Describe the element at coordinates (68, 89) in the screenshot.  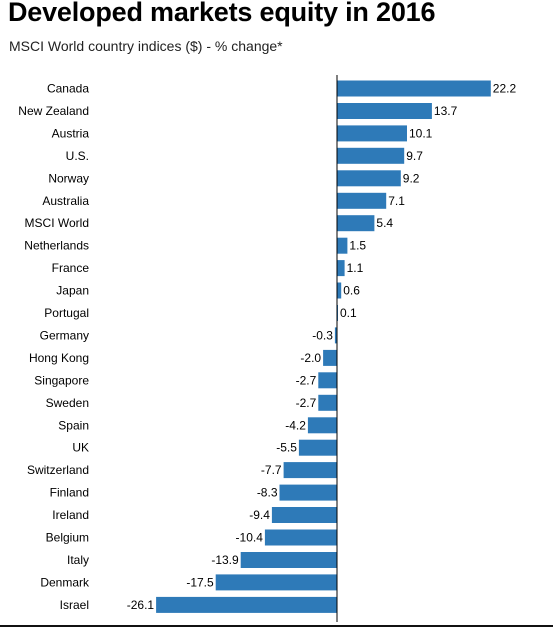
I see `category-label: Canada` at that location.